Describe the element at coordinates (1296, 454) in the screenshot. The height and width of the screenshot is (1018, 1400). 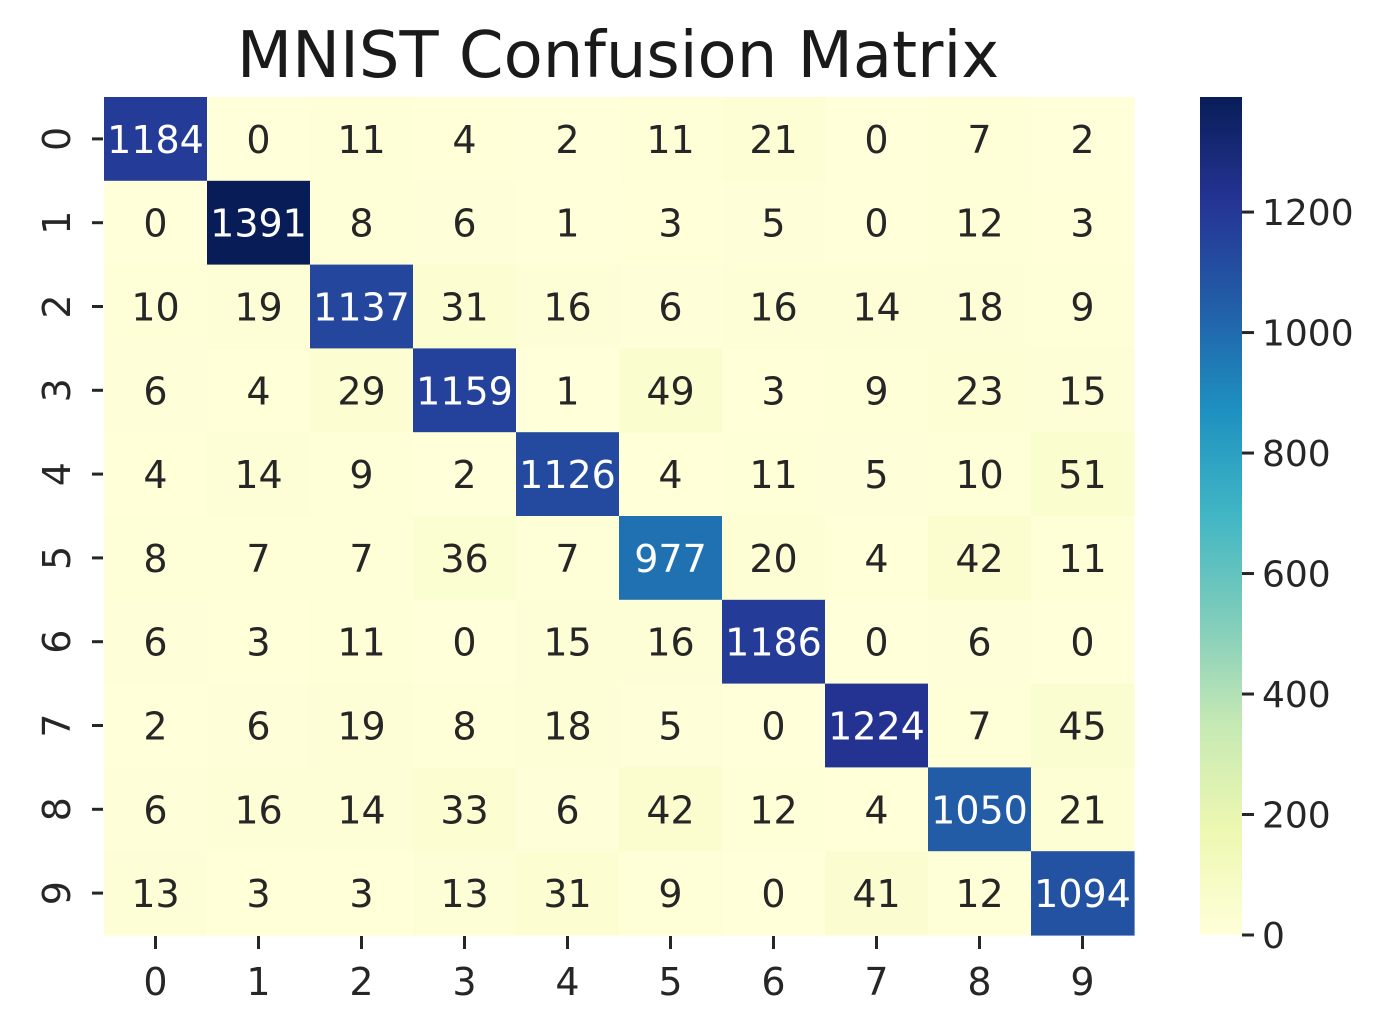
I see `colorbar-tick-label: 800` at that location.